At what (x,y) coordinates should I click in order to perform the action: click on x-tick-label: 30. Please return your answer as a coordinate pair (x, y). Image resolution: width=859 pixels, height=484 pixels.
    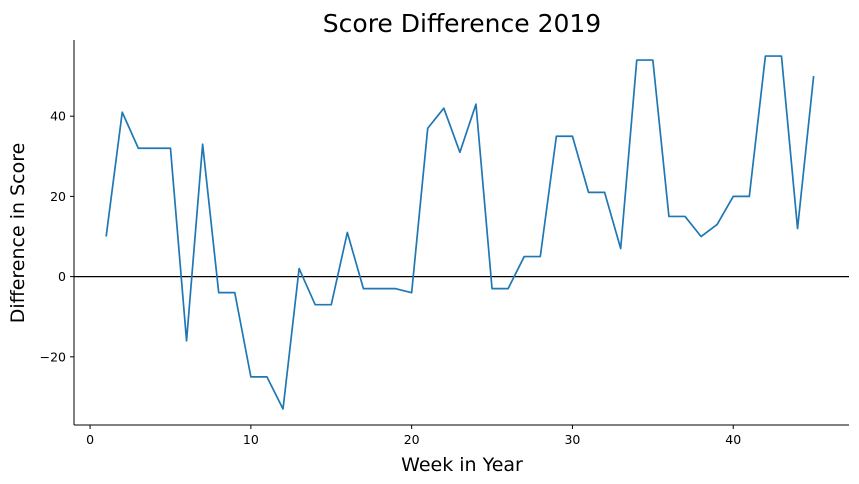
    Looking at the image, I should click on (572, 439).